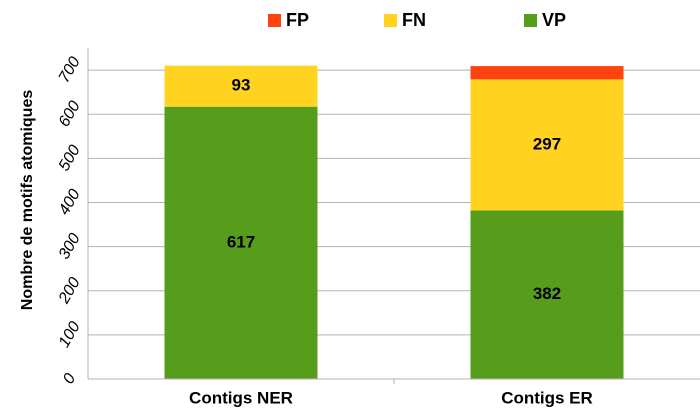 The height and width of the screenshot is (412, 700). I want to click on y-tick-label: 500, so click(70, 158).